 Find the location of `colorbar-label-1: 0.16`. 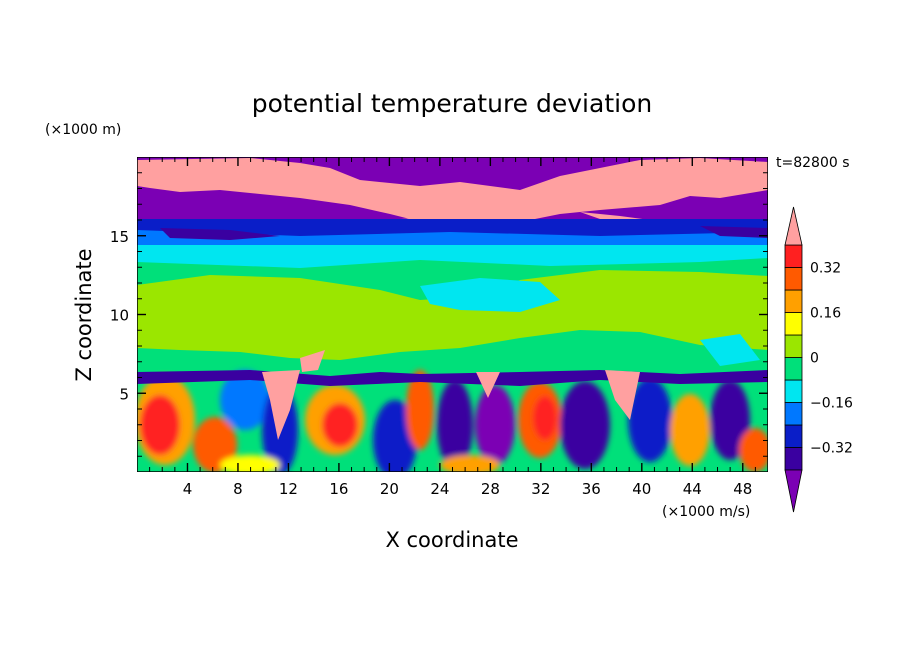

colorbar-label-1: 0.16 is located at coordinates (825, 314).